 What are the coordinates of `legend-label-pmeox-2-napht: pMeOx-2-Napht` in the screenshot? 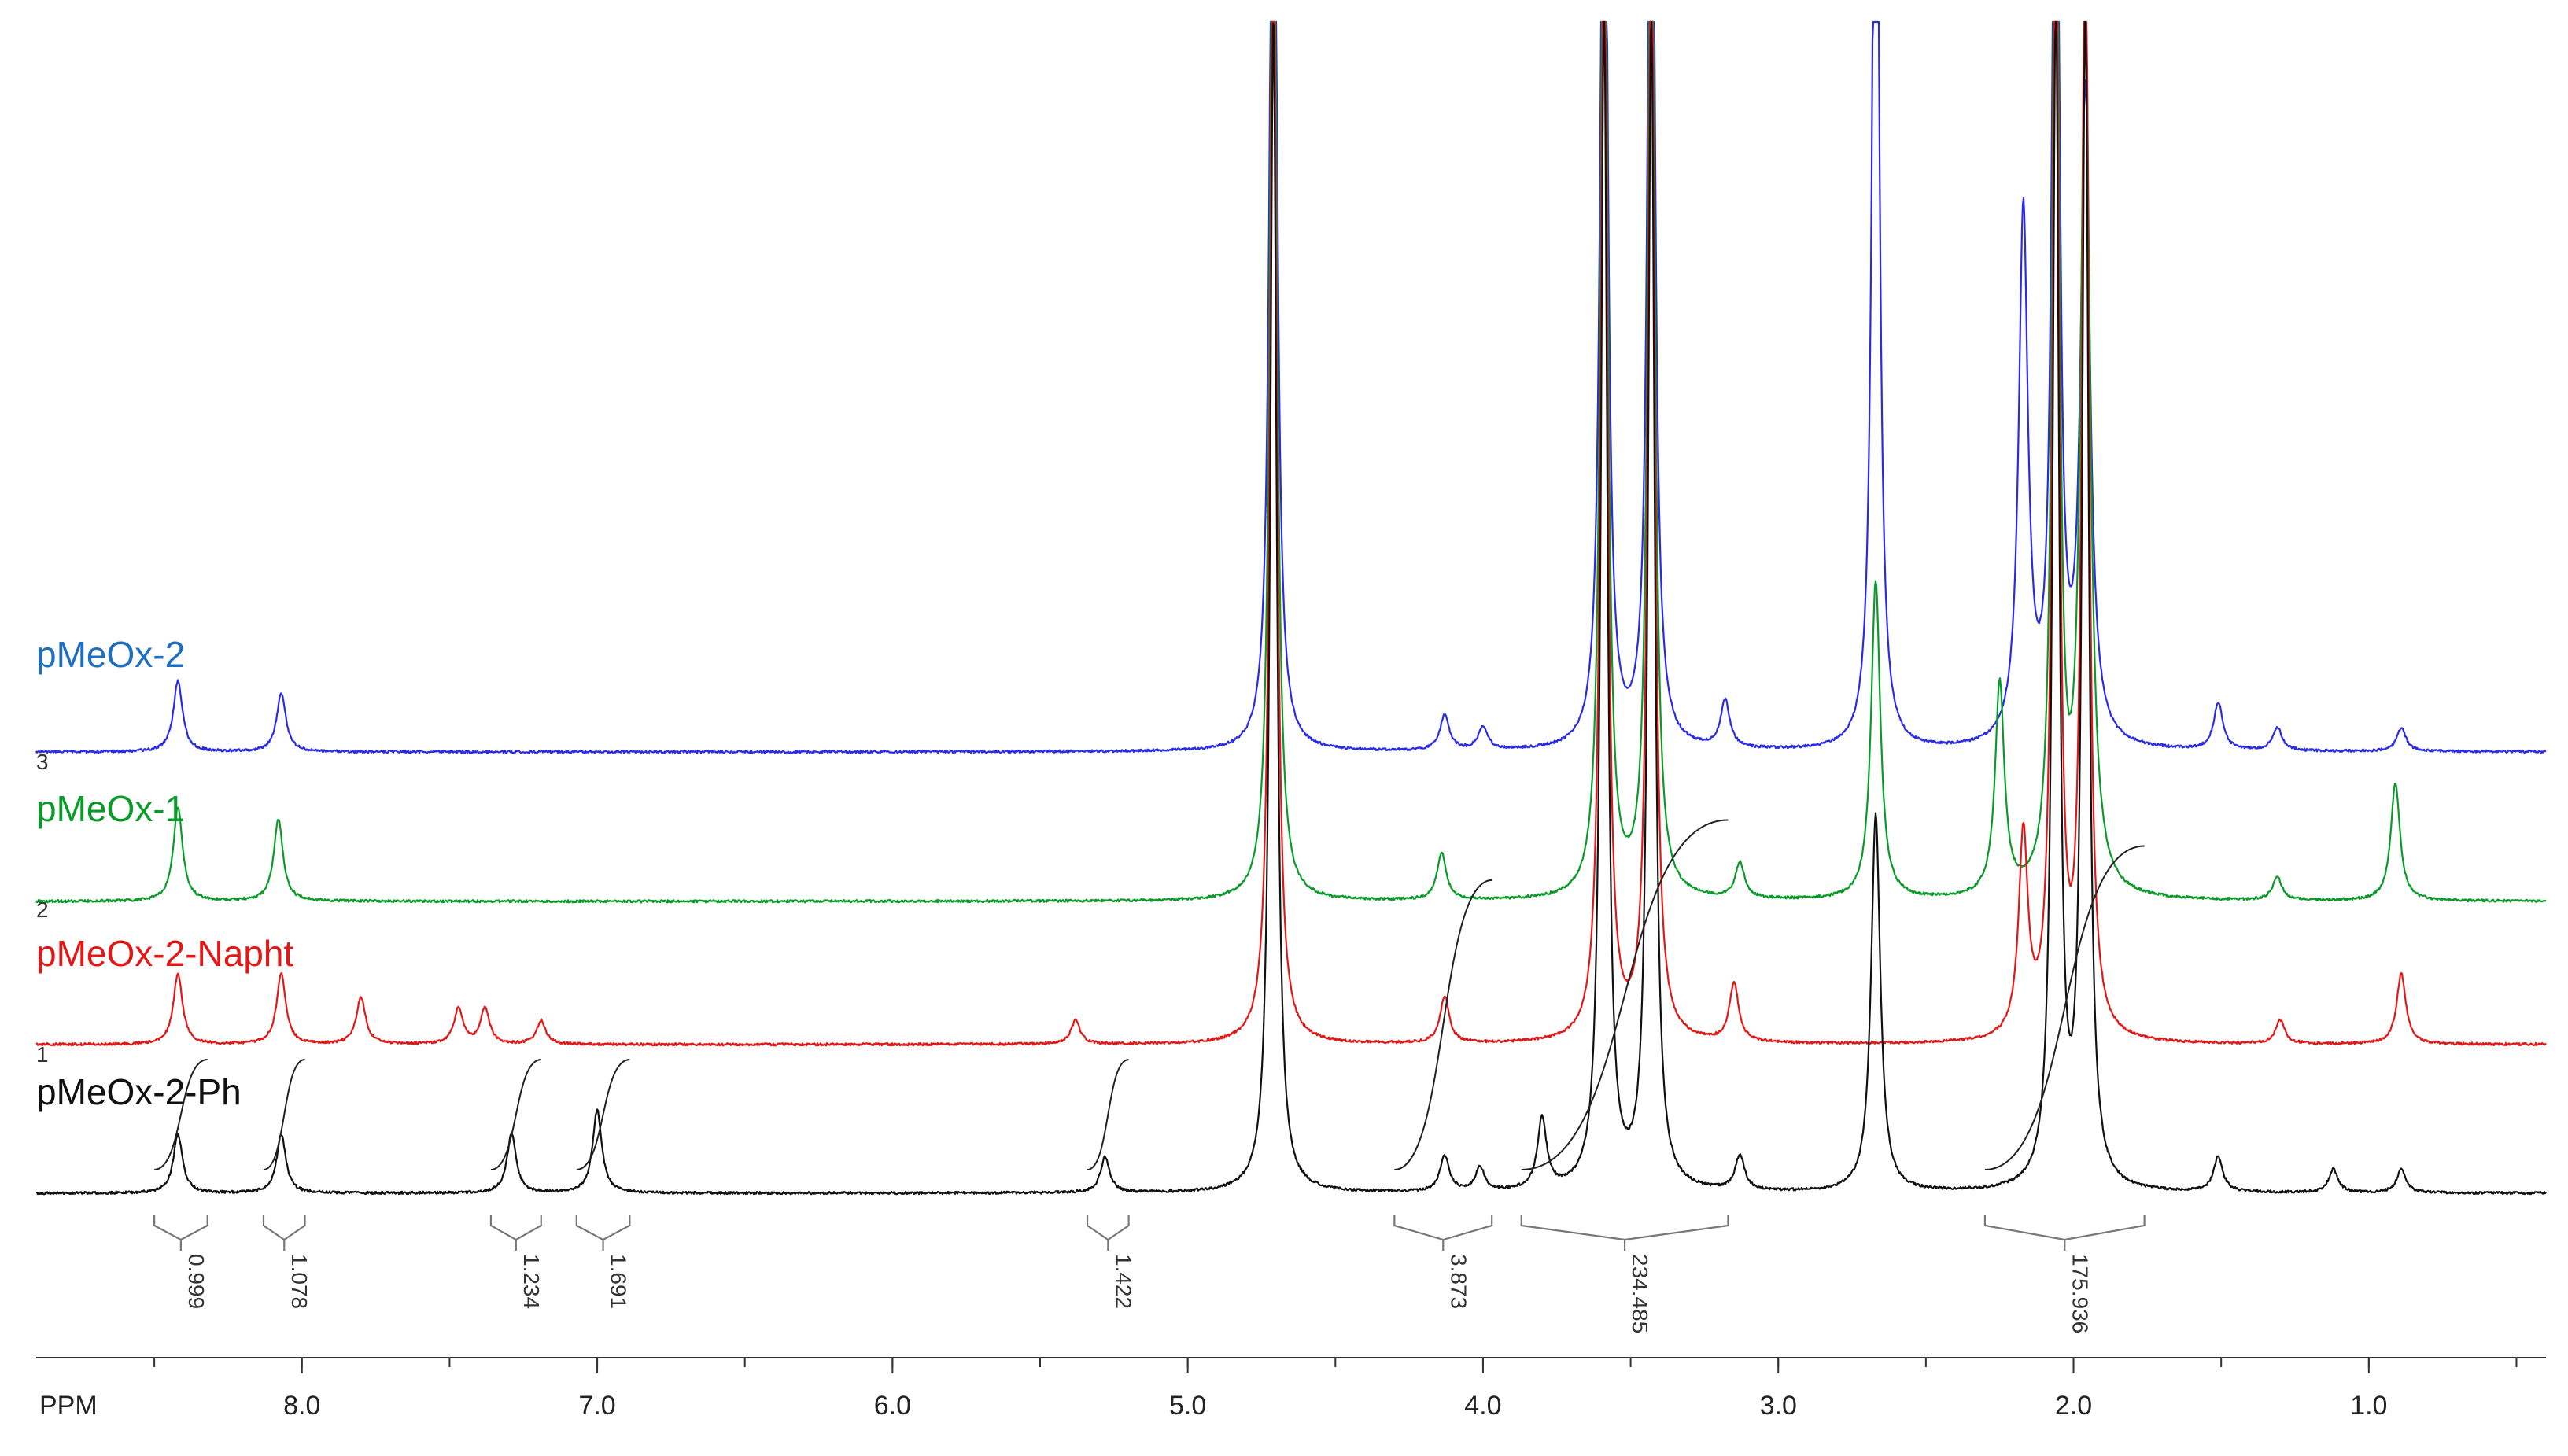 It's located at (164, 953).